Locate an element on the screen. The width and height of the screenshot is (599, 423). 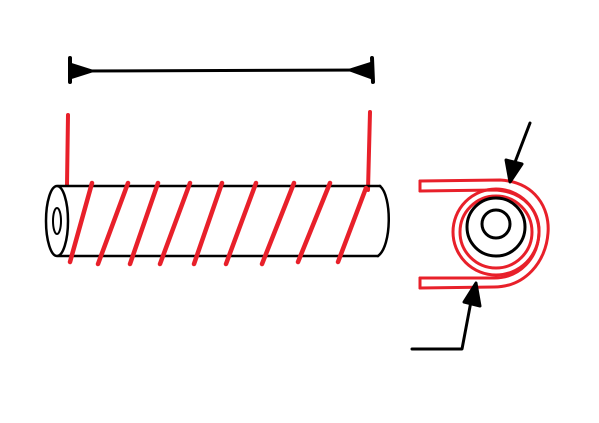
end-view-winding-ring-inner is located at coordinates (496, 232).